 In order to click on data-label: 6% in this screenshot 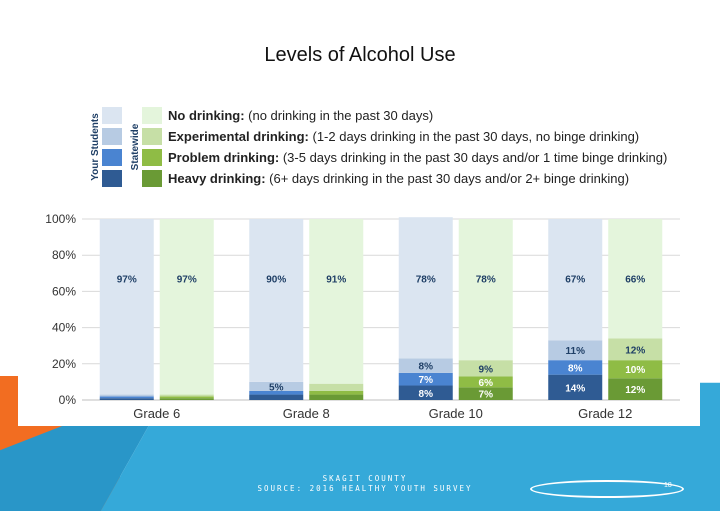, I will do `click(486, 383)`.